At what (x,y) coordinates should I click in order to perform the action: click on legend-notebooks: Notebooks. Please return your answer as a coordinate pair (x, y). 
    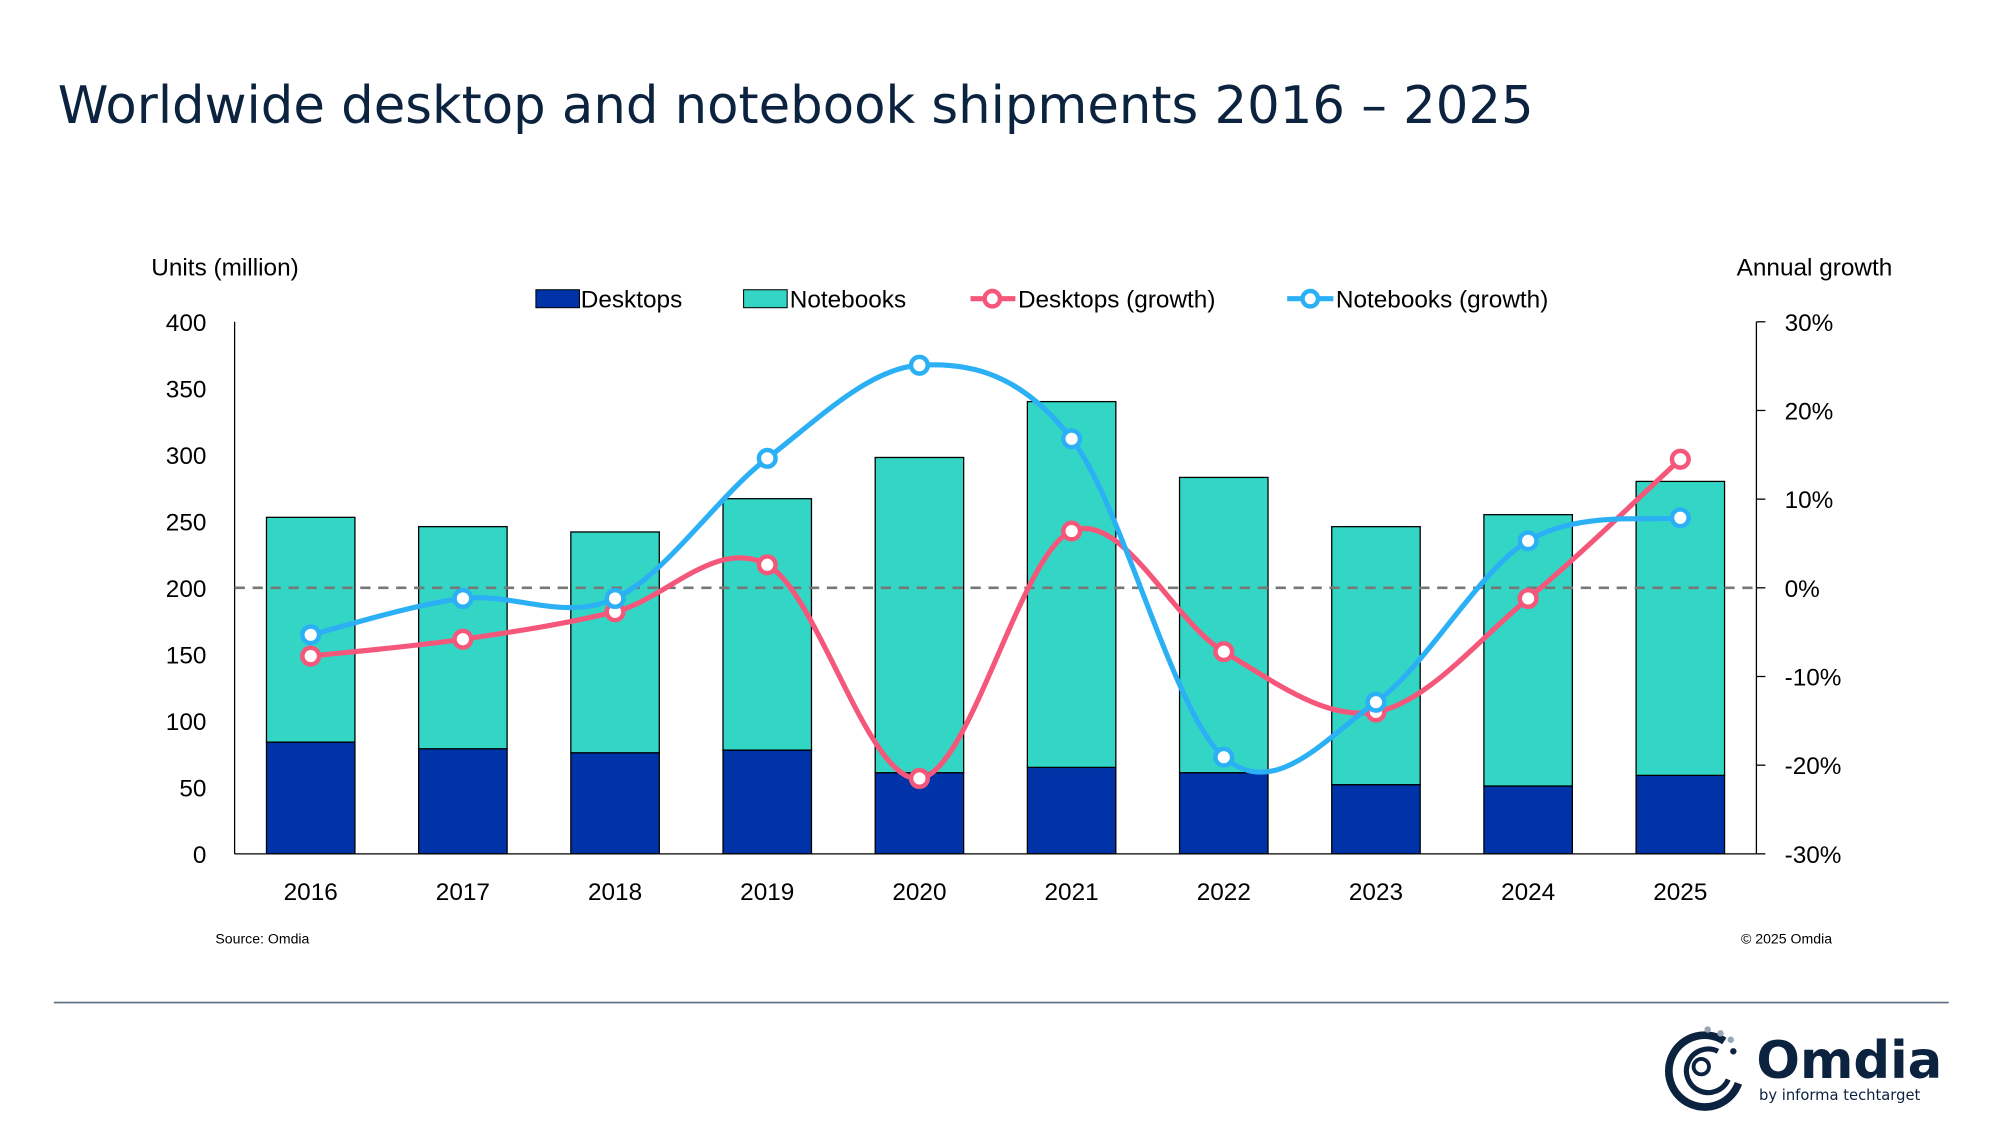
    Looking at the image, I should click on (848, 300).